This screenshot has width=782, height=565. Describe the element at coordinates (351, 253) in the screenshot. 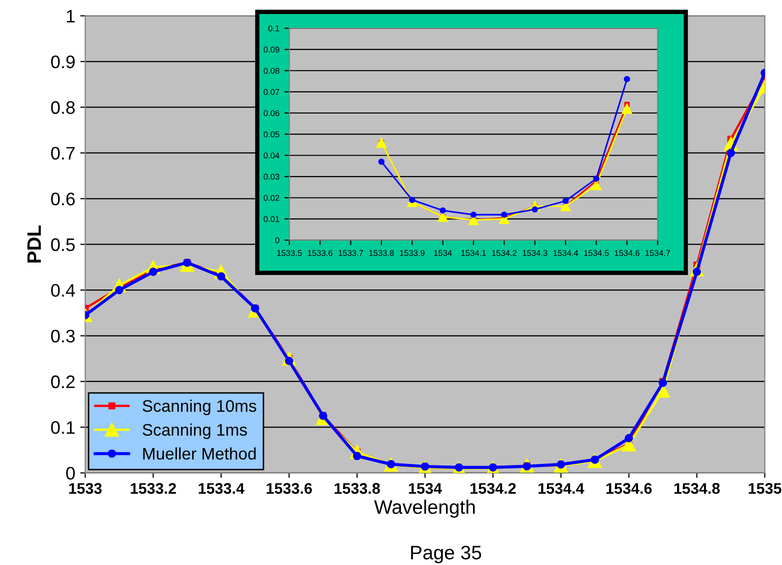

I see `x-tick-label: 1533.7` at that location.